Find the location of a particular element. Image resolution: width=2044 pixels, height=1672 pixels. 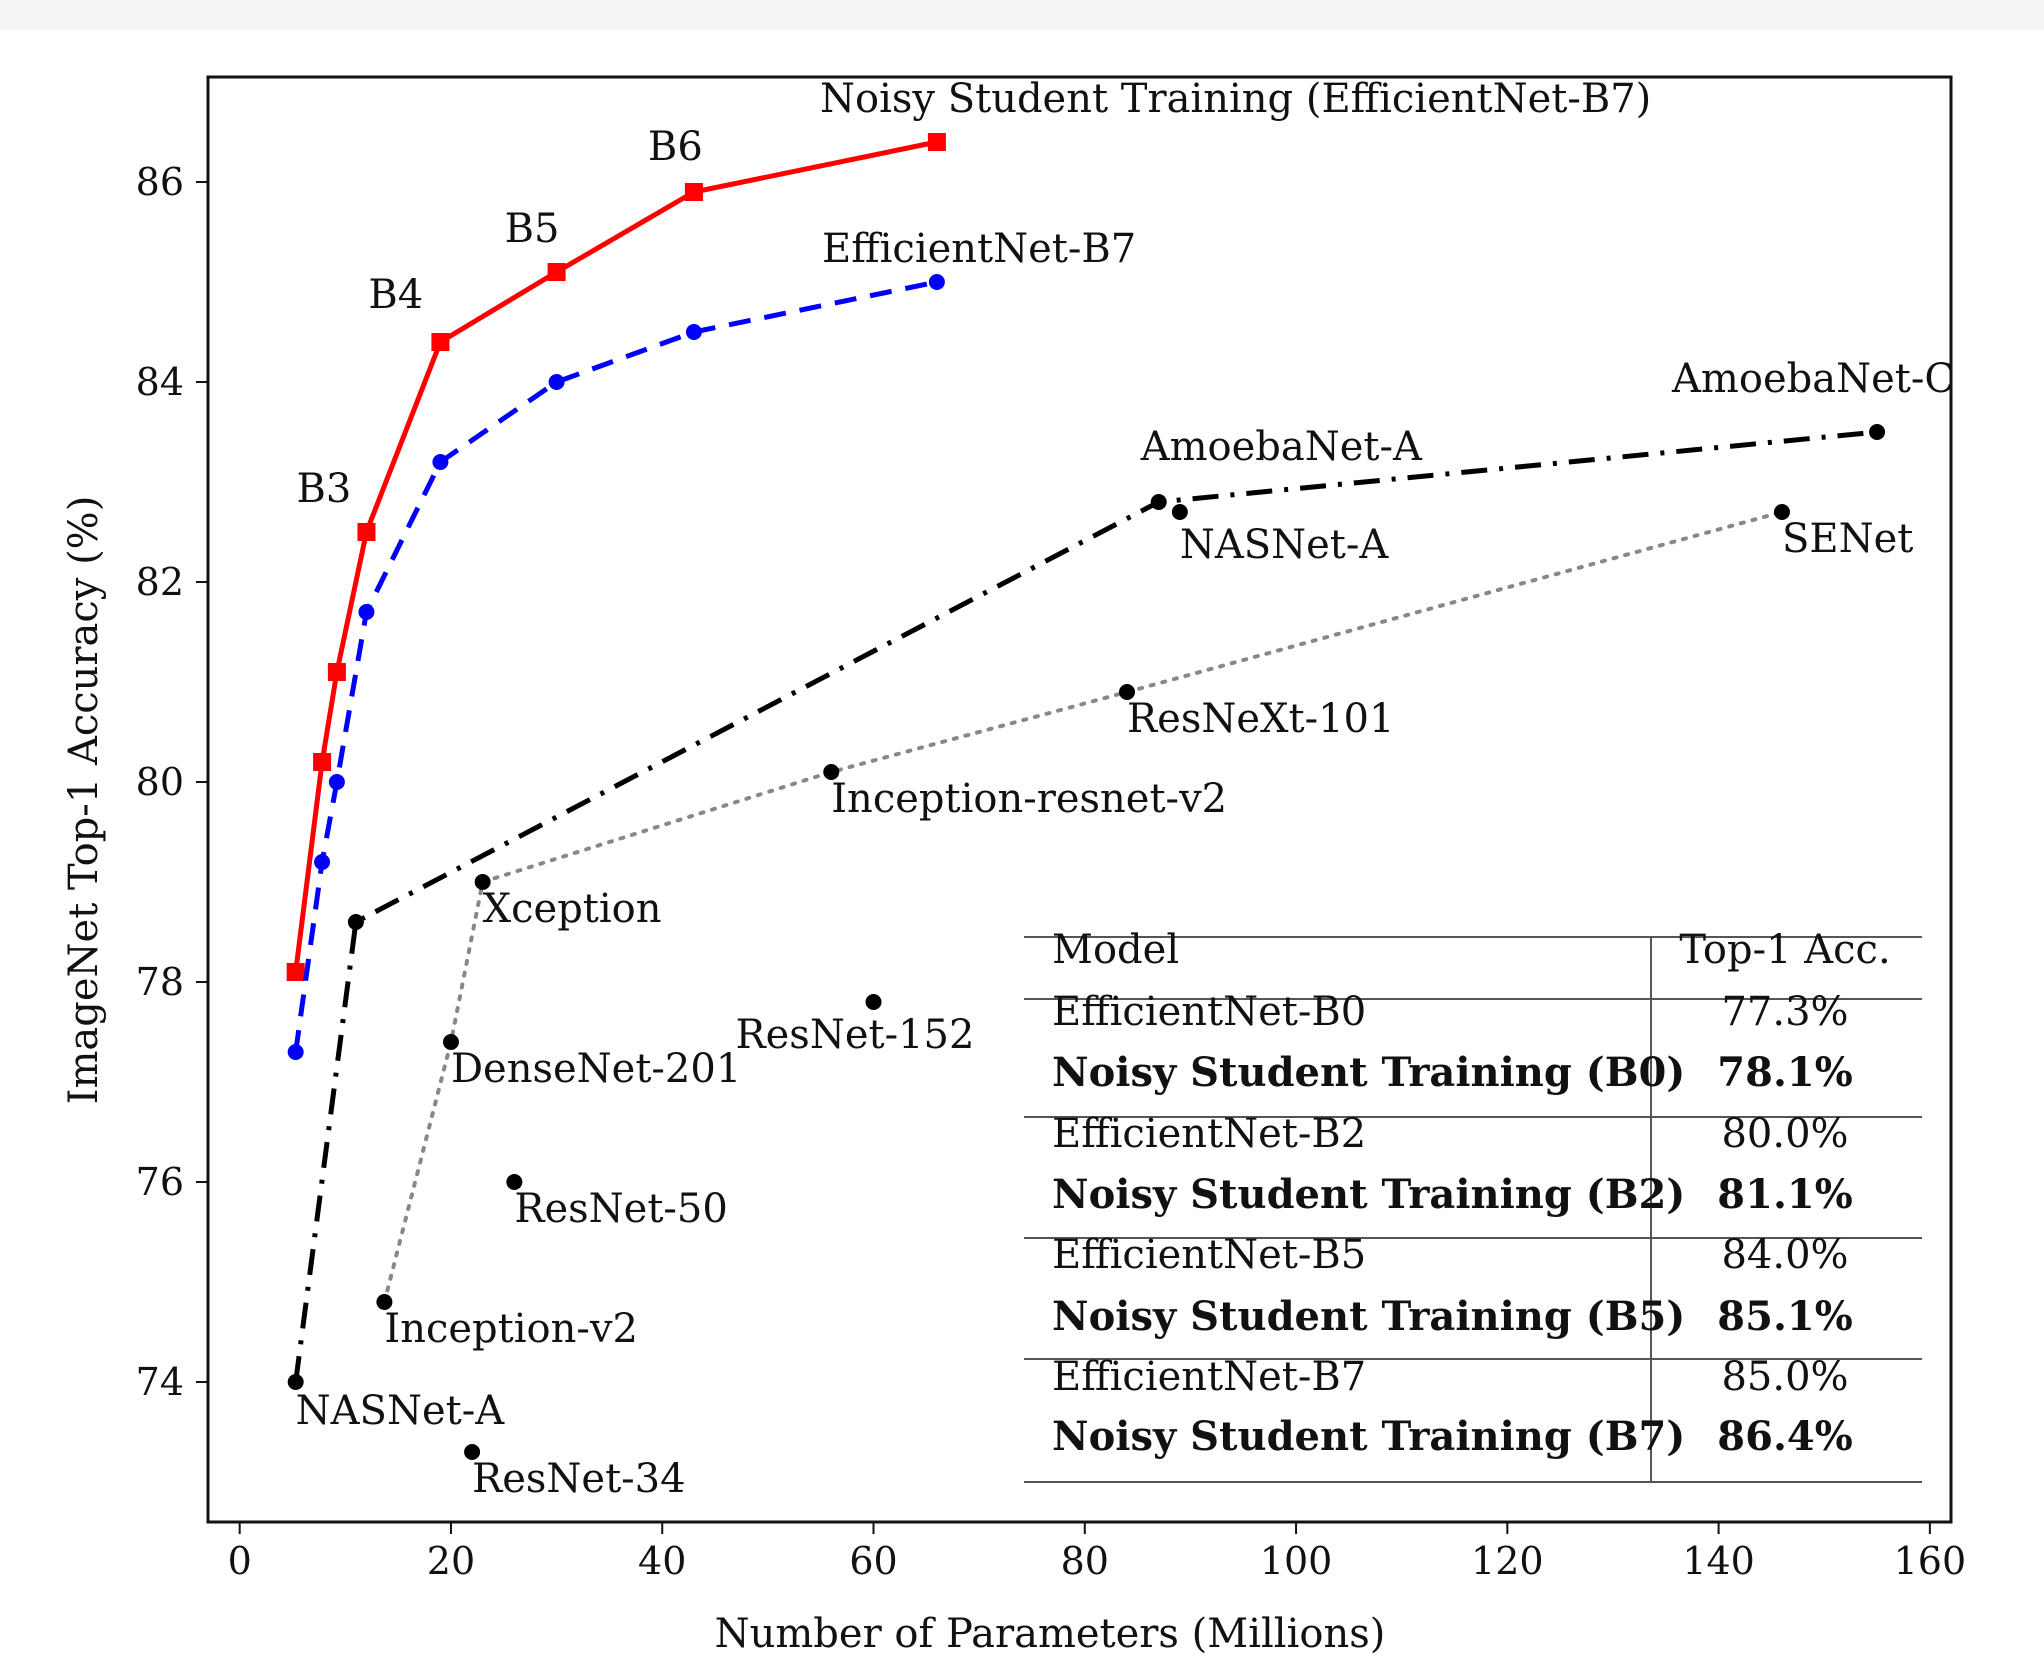

table-cell-model: EfficientNet-B0 is located at coordinates (1209, 1012).